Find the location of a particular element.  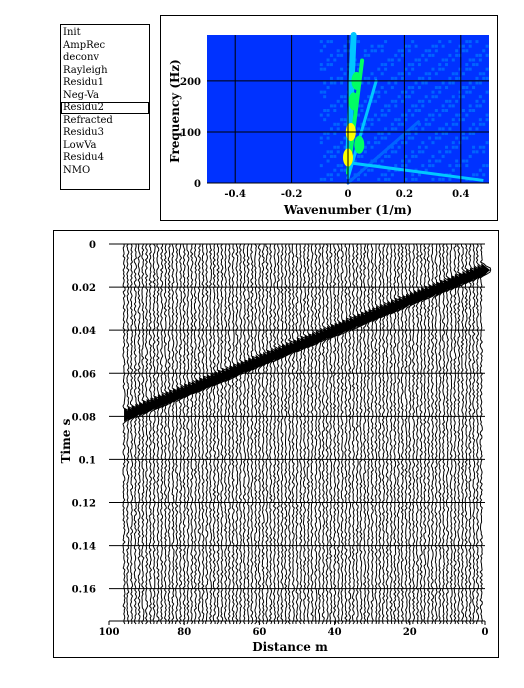

fk-x-tick-label: -0.4 is located at coordinates (235, 194).